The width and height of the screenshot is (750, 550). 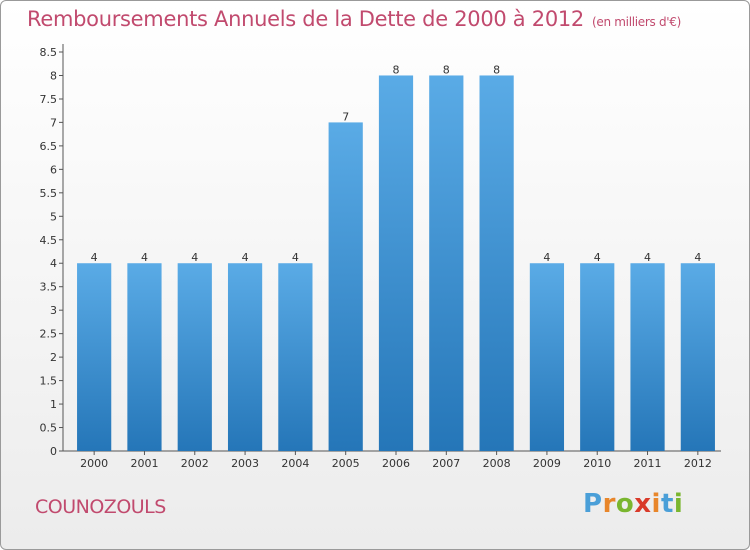 I want to click on bar-2001, so click(x=144, y=357).